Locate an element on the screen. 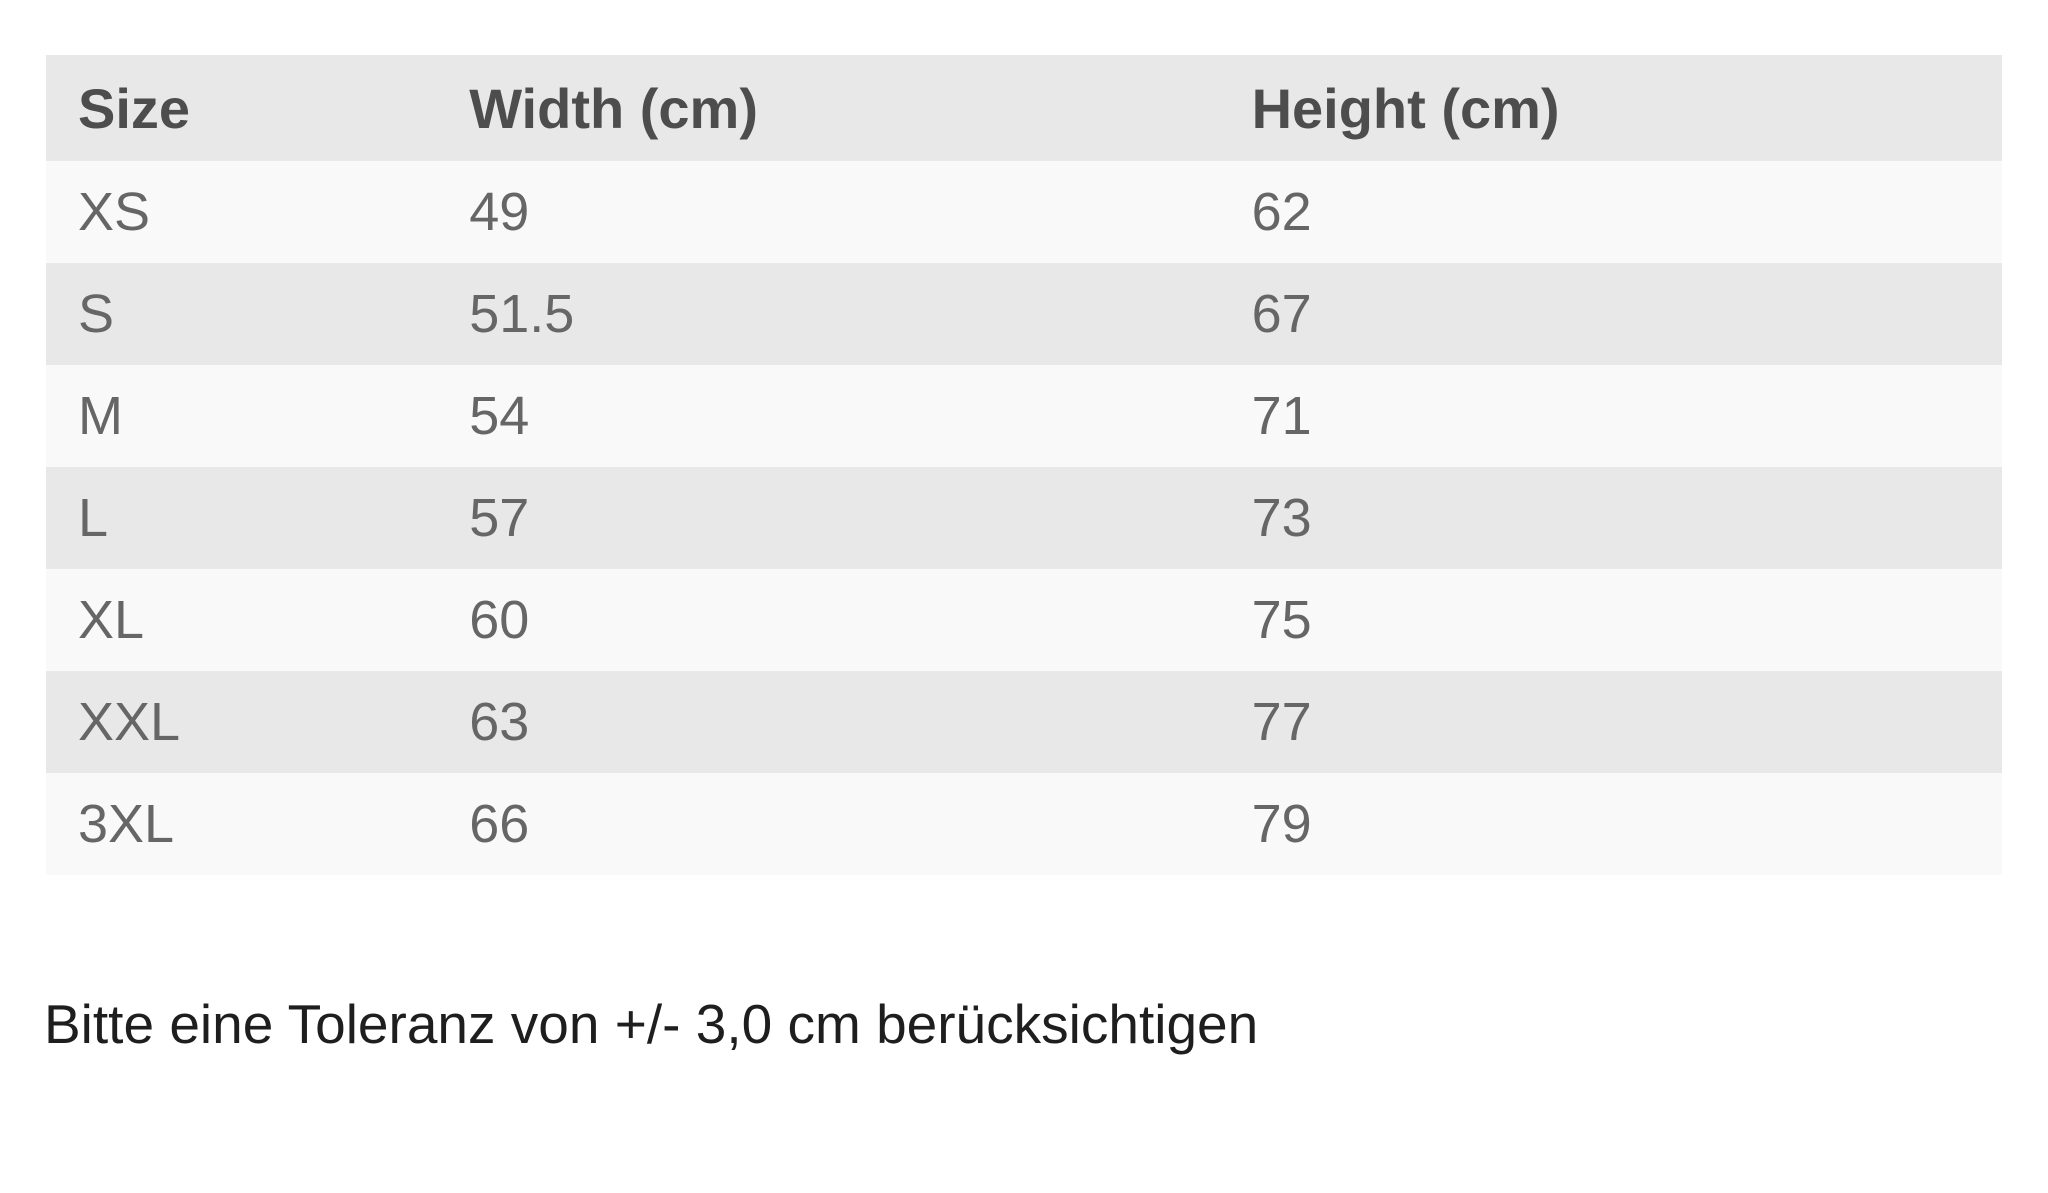 This screenshot has width=2048, height=1193. width-cell: 49 is located at coordinates (499, 212).